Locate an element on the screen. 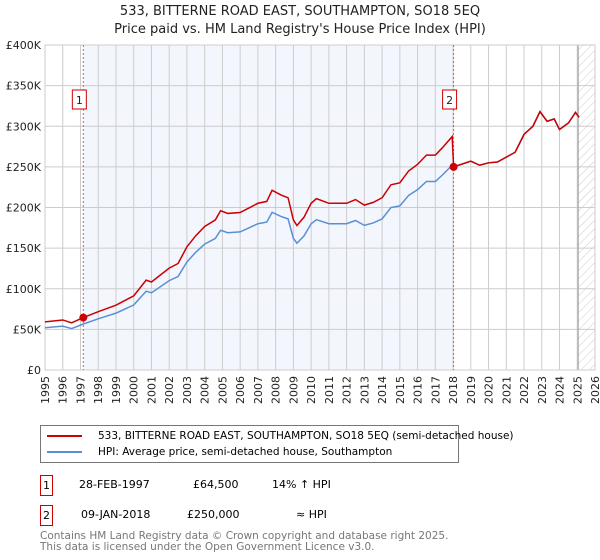 Image resolution: width=600 pixels, height=560 pixels. sale-label: 2 is located at coordinates (449, 100).